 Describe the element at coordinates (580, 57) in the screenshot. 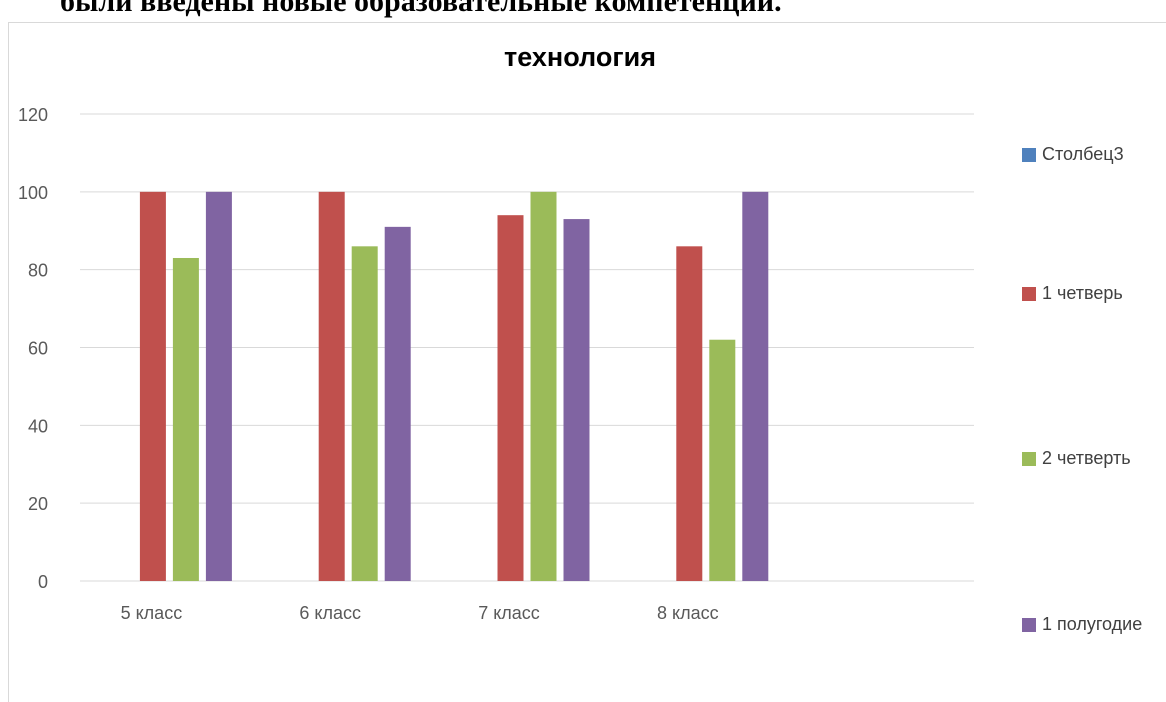

I see `chart-title: технология` at that location.